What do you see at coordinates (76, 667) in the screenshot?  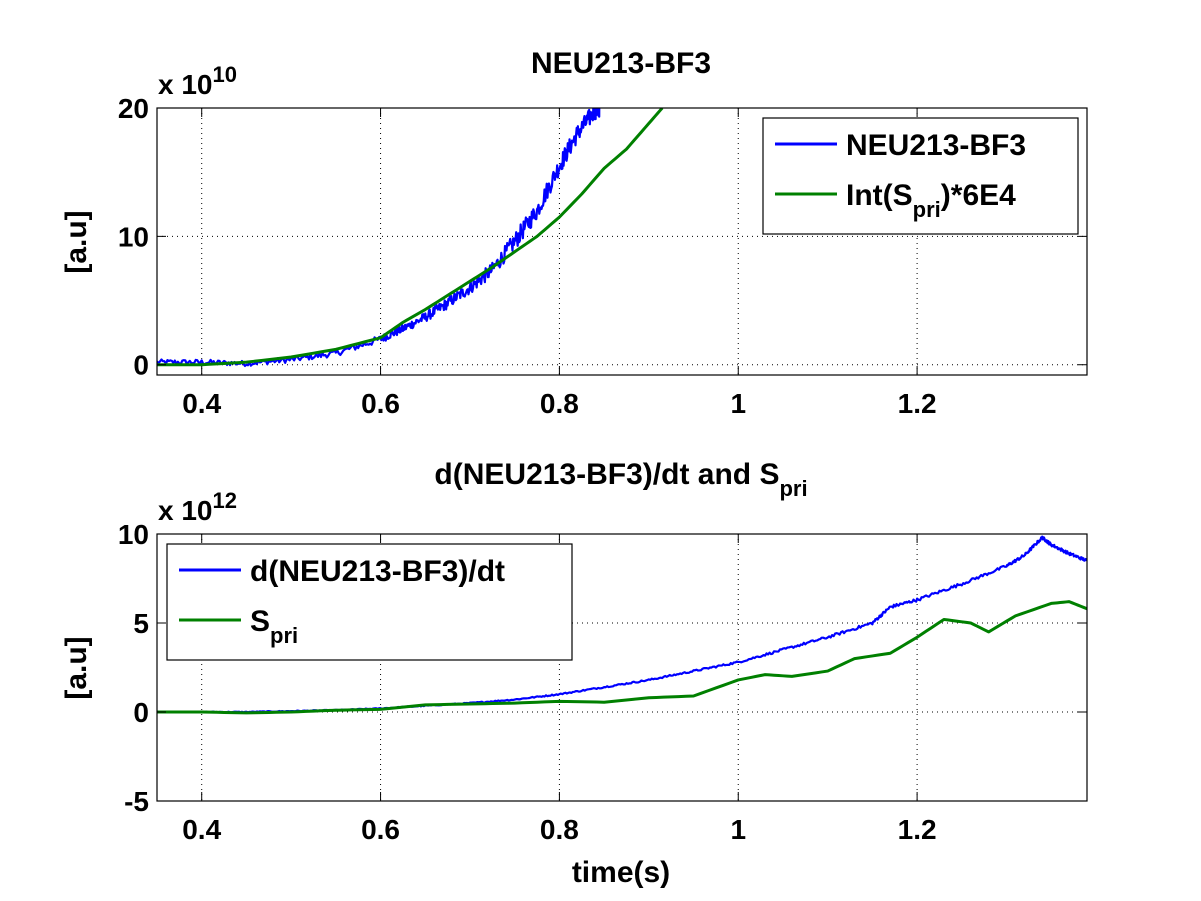 I see `bottom-chart-ylabel: [a.u]` at bounding box center [76, 667].